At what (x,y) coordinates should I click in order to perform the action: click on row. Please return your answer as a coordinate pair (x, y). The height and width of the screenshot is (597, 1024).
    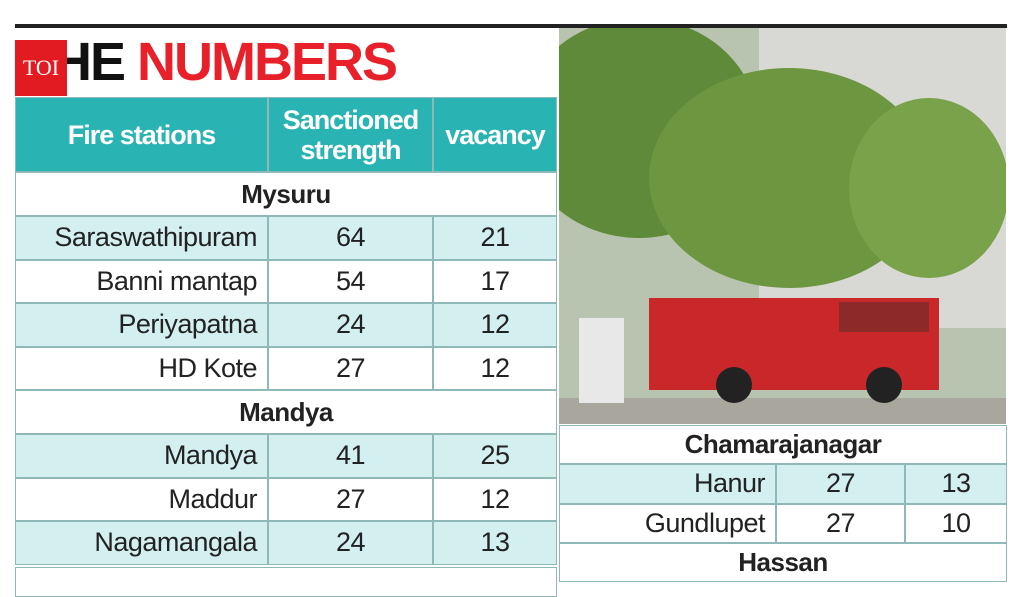
    Looking at the image, I should click on (286, 581).